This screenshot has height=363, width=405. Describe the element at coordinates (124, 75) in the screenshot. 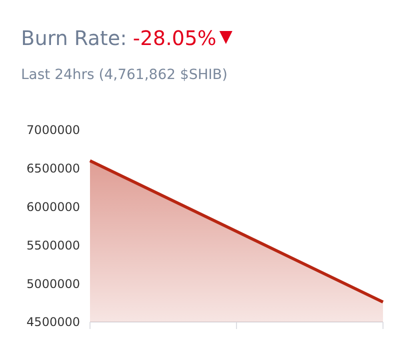

I see `chart-subtitle: Last 24hrs (4,761,862 $SHIB)` at that location.